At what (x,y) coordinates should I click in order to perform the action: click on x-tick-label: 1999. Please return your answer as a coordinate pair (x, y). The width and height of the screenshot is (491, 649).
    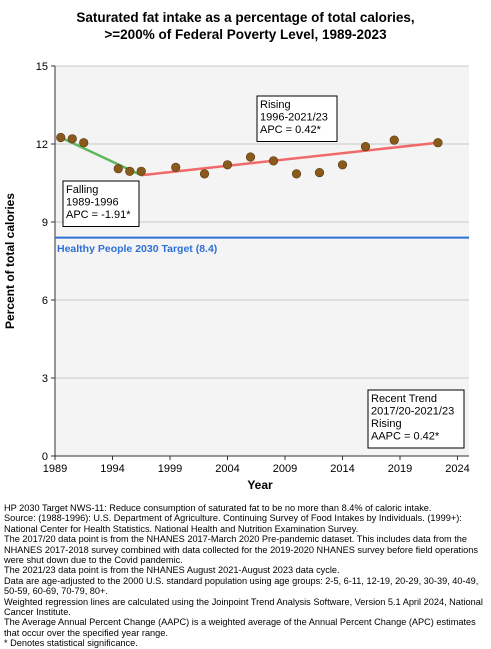
    Looking at the image, I should click on (170, 469).